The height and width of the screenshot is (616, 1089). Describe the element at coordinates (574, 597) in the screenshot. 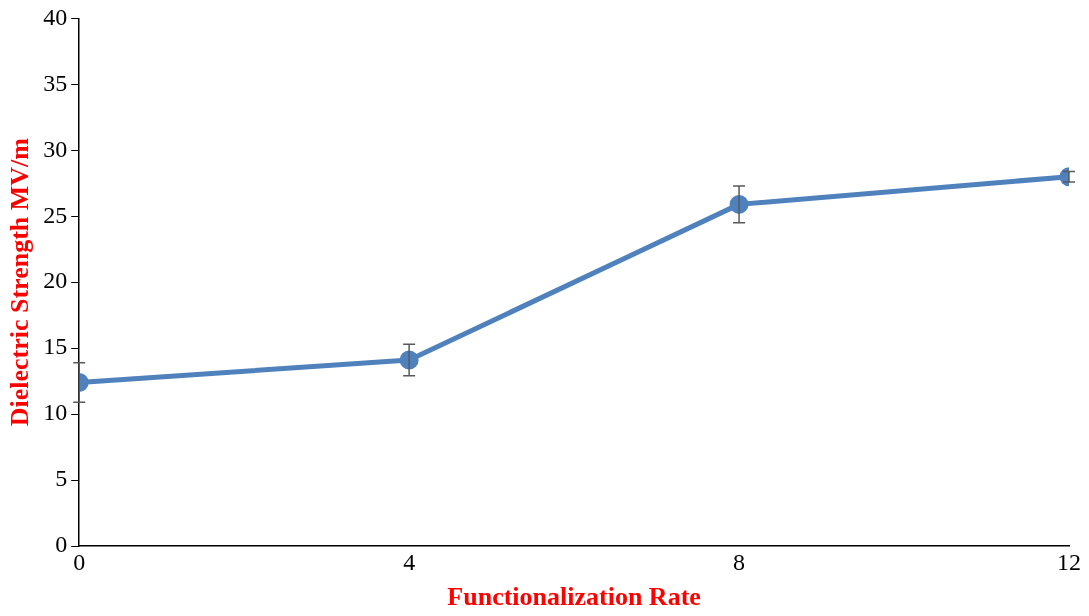

I see `x-axis-title: Functionalization Rate` at that location.